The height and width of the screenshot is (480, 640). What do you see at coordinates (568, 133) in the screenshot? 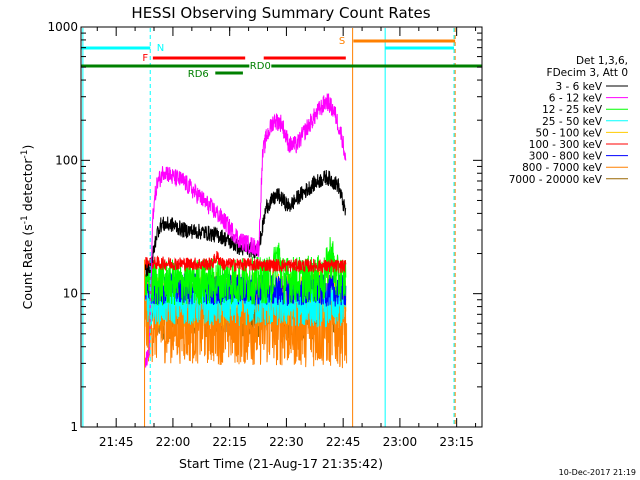
I see `legend-entry-label: 50 - 100 keV` at bounding box center [568, 133].